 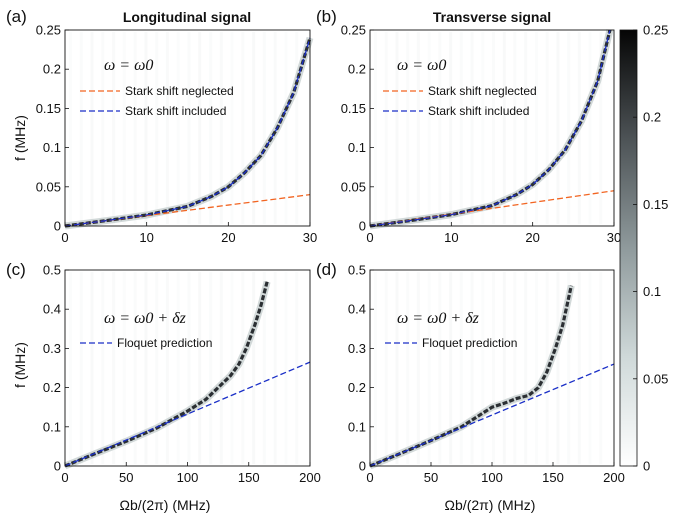 I want to click on panel-a-title: Longitudinal signal, so click(x=187, y=17).